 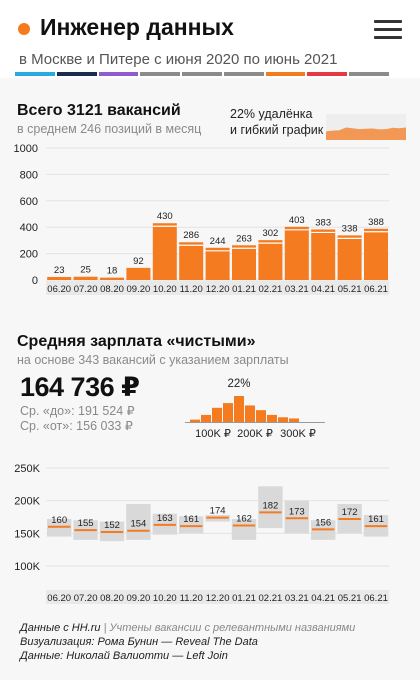 I want to click on average-lower-salary: Ср. «от»: 156 033 ₽, so click(x=76, y=426).